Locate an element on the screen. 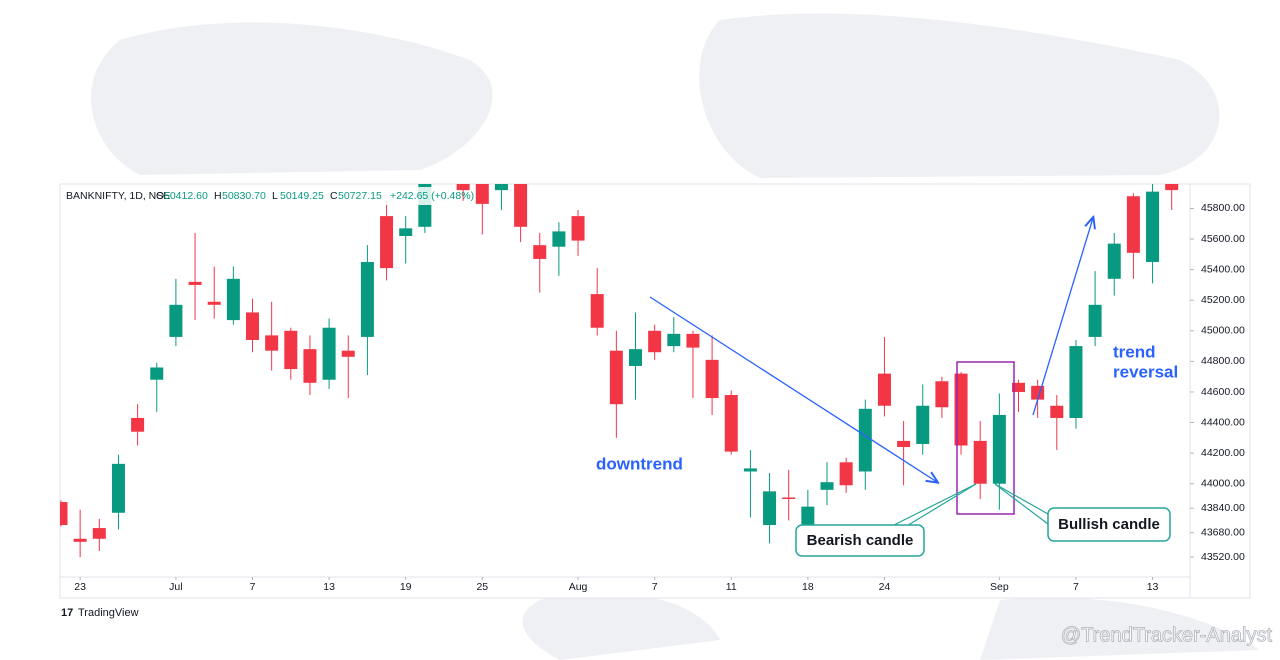 Image resolution: width=1280 pixels, height=660 pixels. y-tick-label: 45200.00 is located at coordinates (1223, 300).